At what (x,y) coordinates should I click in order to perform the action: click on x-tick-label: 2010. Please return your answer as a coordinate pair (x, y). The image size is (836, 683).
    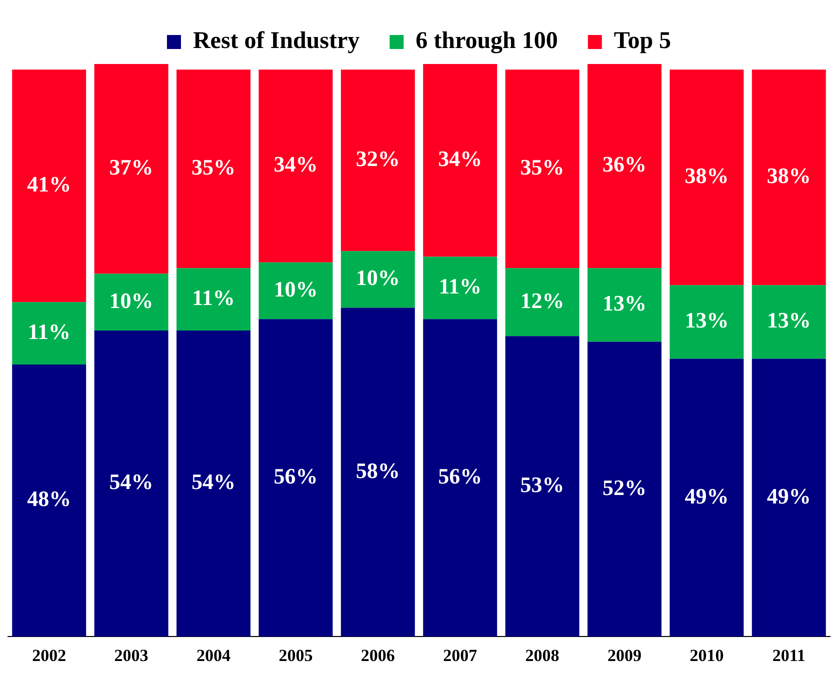
    Looking at the image, I should click on (707, 656).